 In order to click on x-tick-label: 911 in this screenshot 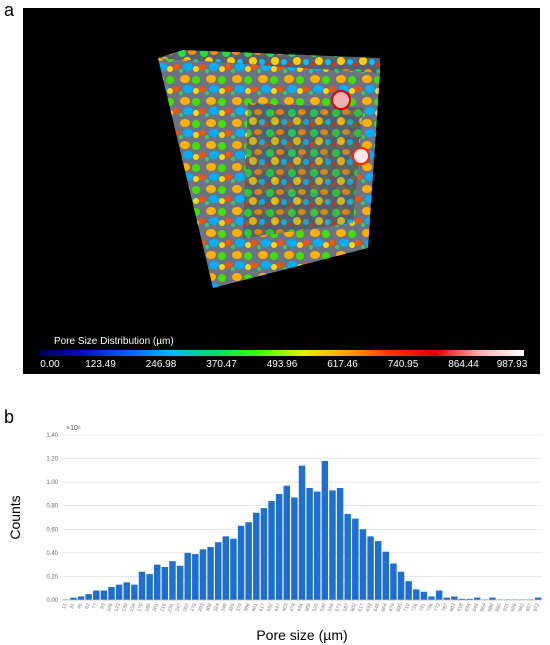, I will do `click(506, 607)`.